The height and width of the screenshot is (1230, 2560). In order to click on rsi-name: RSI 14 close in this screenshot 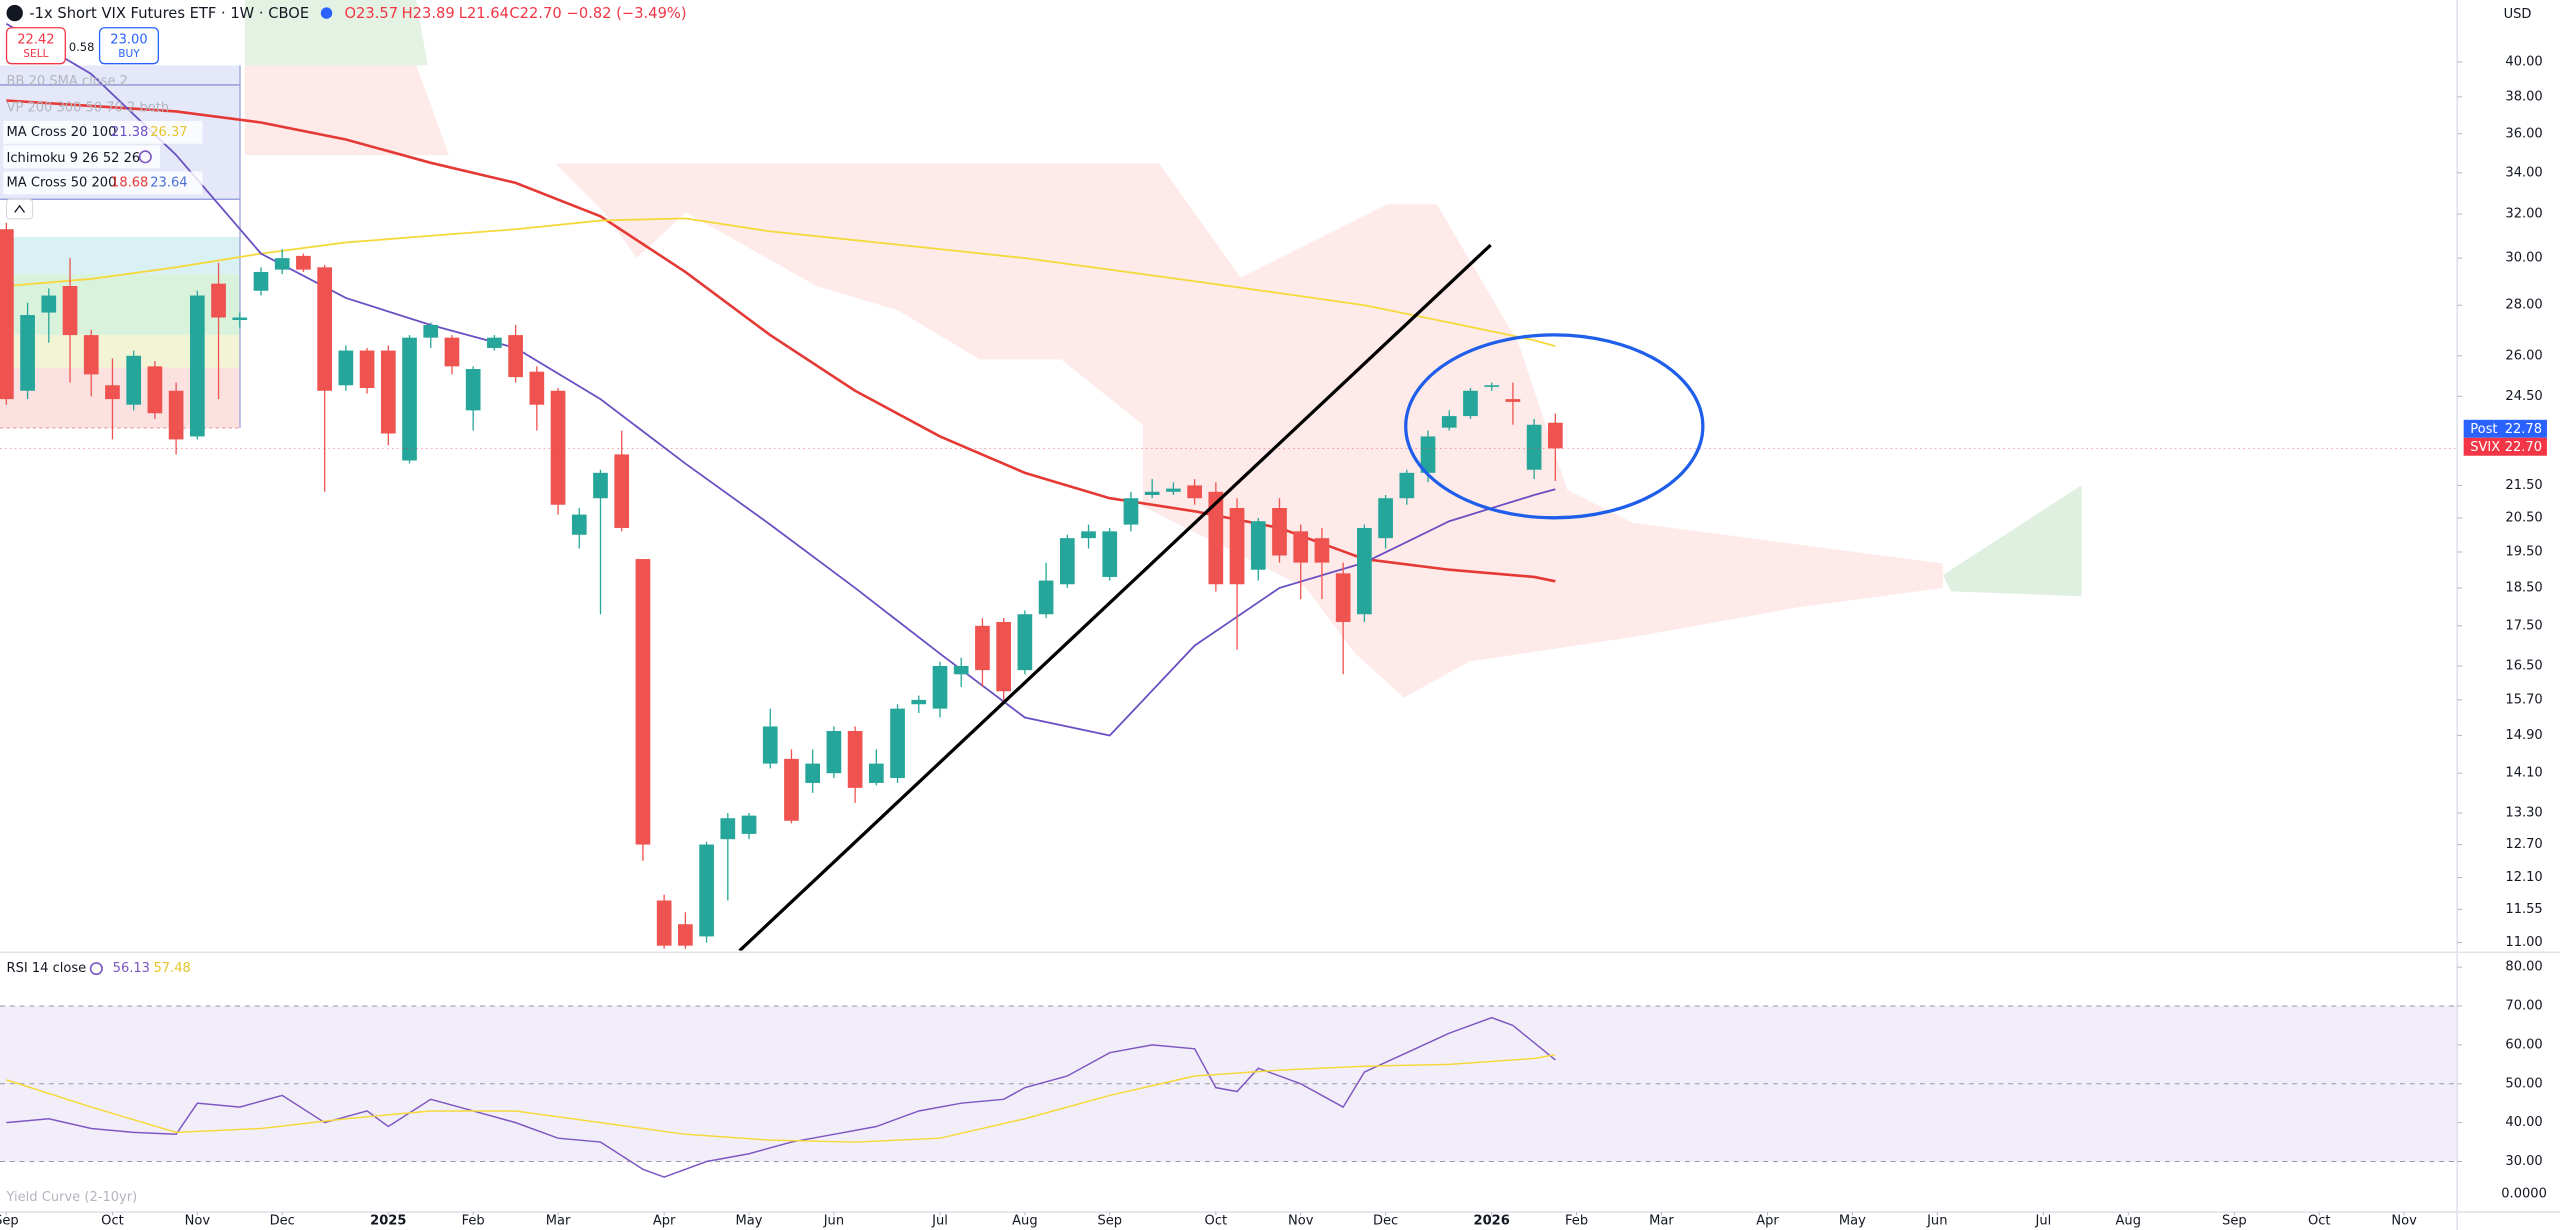, I will do `click(47, 968)`.